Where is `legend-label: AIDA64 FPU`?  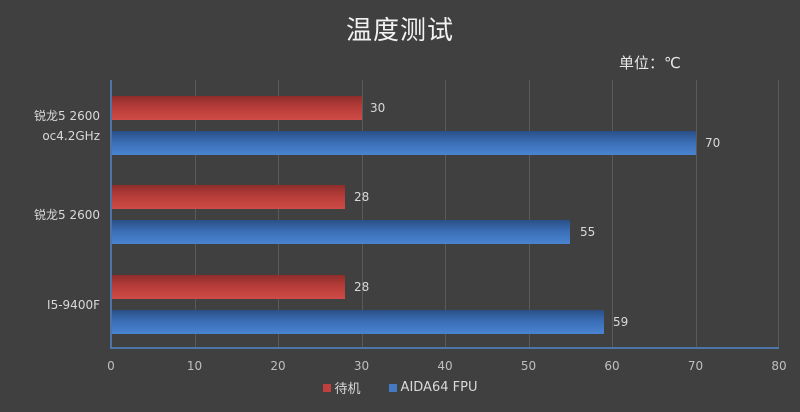 legend-label: AIDA64 FPU is located at coordinates (439, 387).